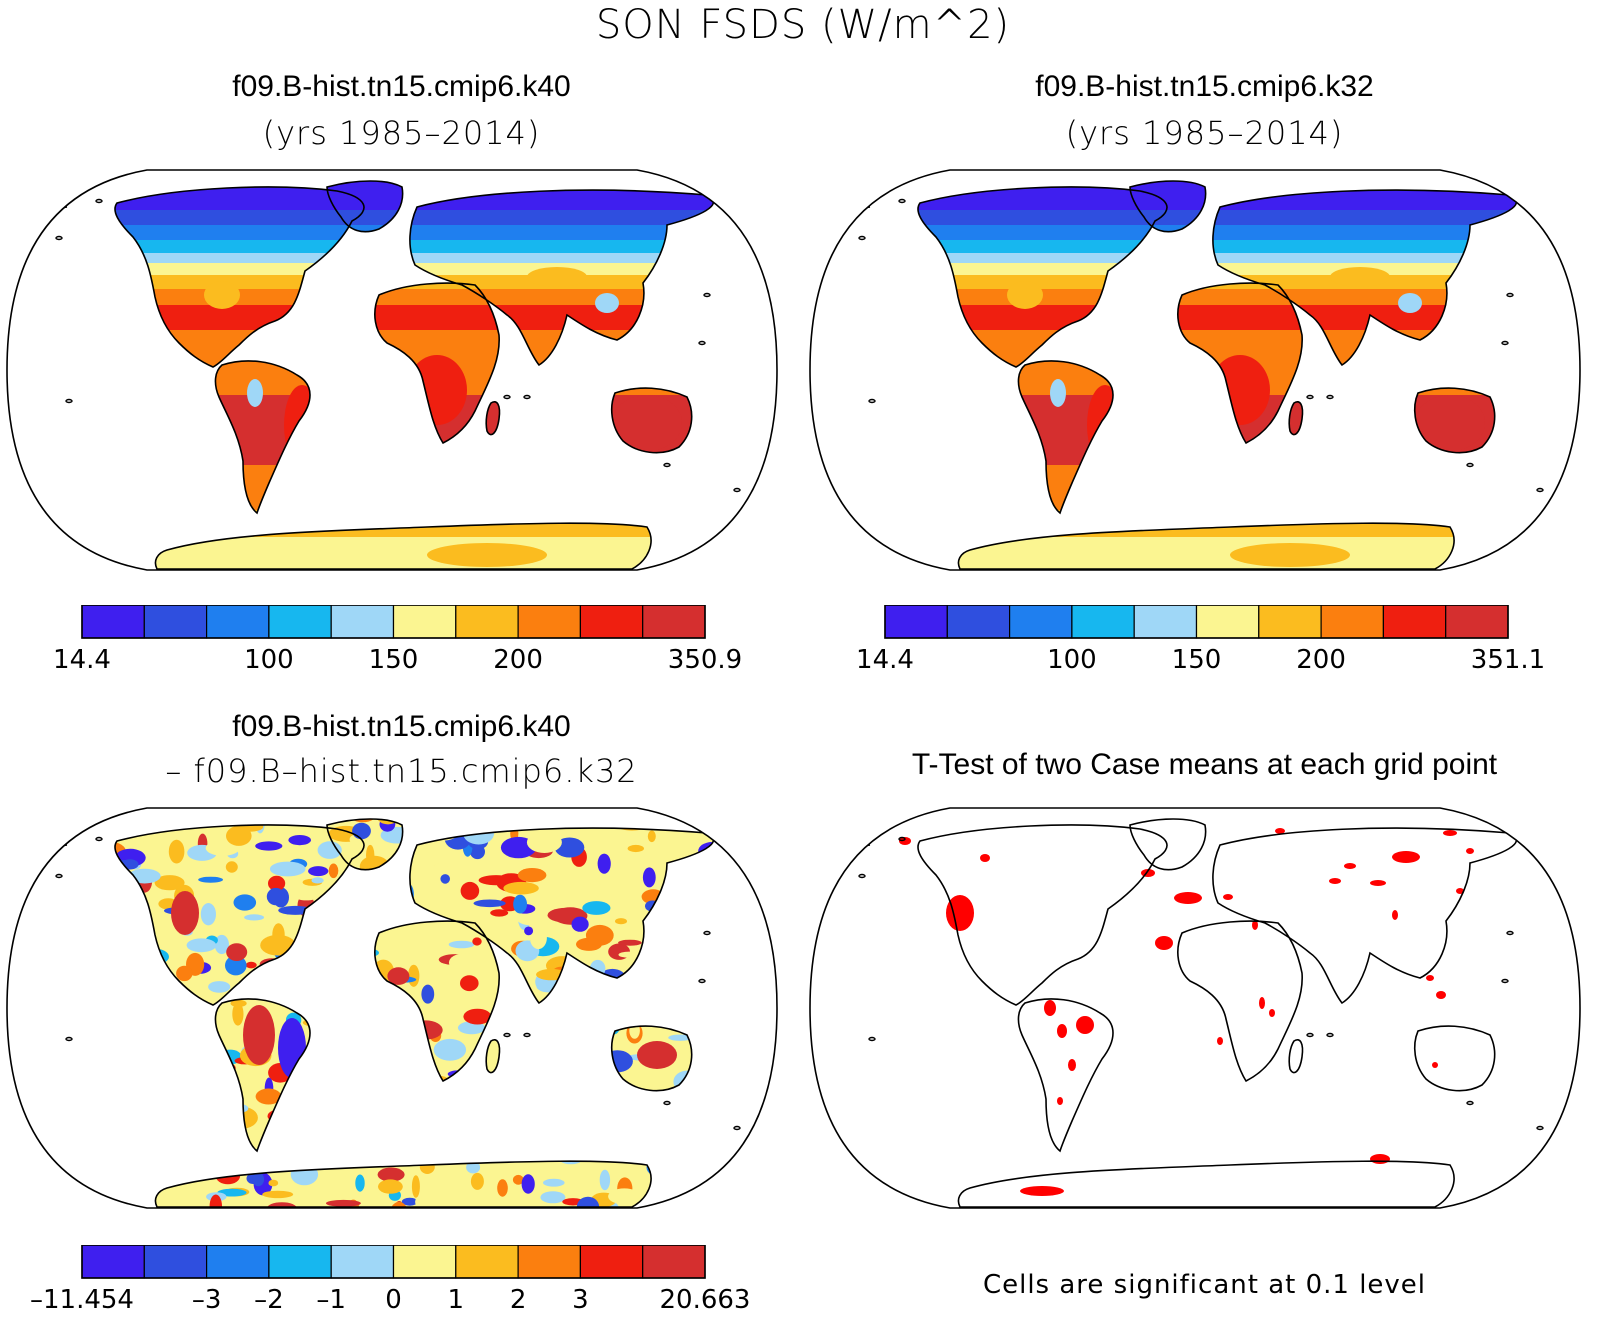  I want to click on colorbar-label: 0, so click(393, 1300).